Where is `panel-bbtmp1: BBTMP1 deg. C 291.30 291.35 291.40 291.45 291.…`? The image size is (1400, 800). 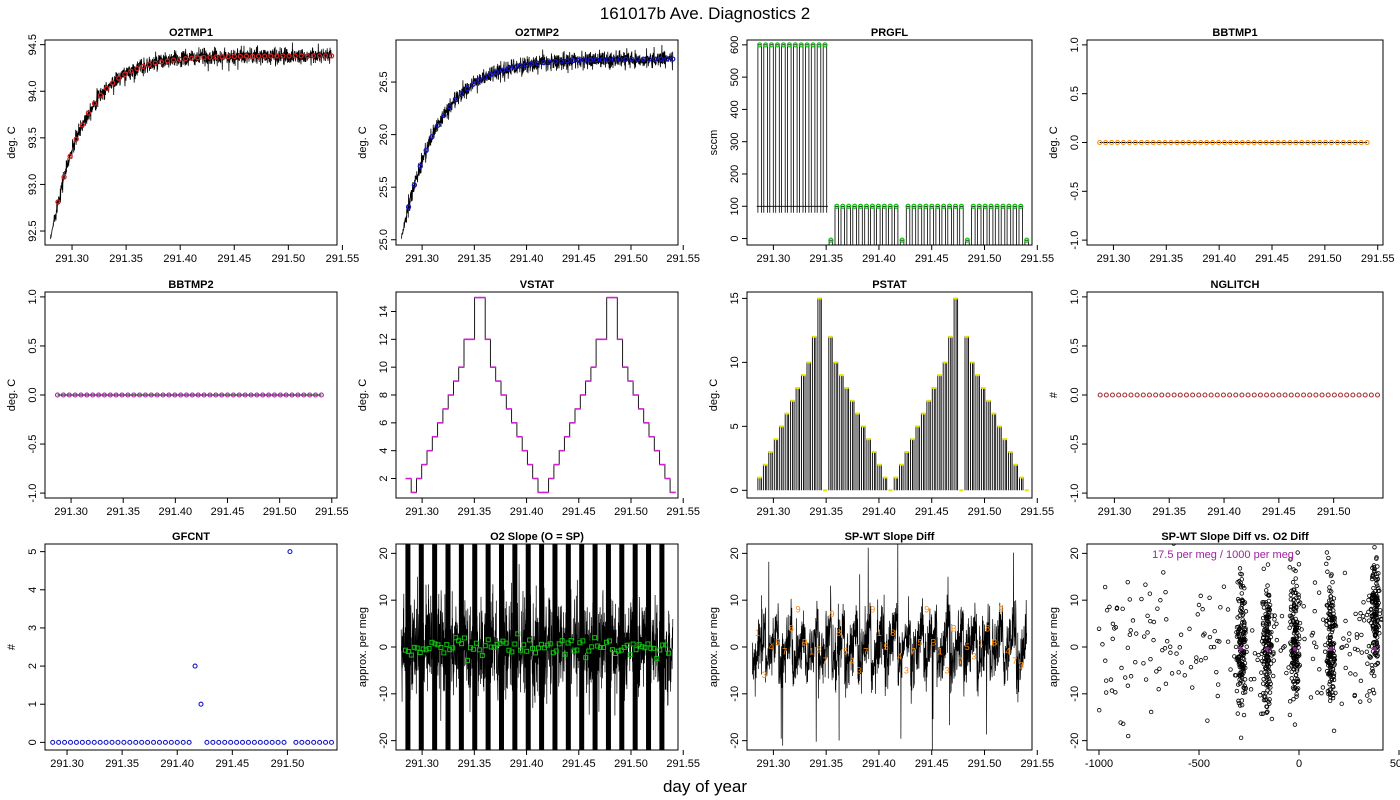 panel-bbtmp1: BBTMP1 deg. C 291.30 291.35 291.40 291.45 291.… is located at coordinates (1221, 146).